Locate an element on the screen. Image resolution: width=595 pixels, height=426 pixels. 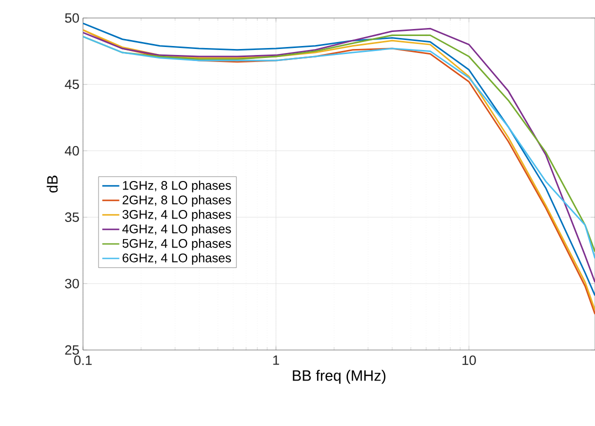
legend-label: 3GHz, 4 LO phases is located at coordinates (176, 216).